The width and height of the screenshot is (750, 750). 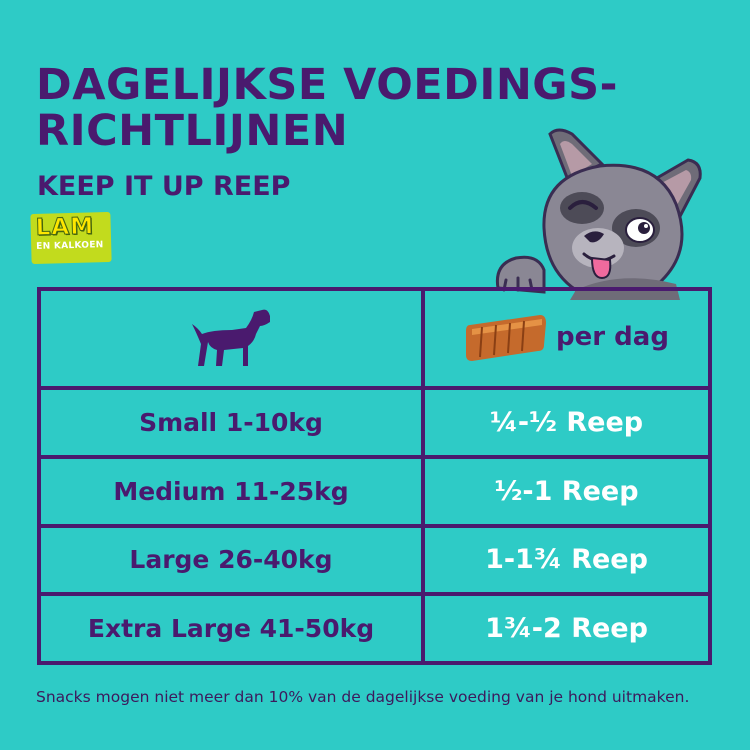 I want to click on flavor-badge-sub: EN KALKOEN, so click(x=70, y=246).